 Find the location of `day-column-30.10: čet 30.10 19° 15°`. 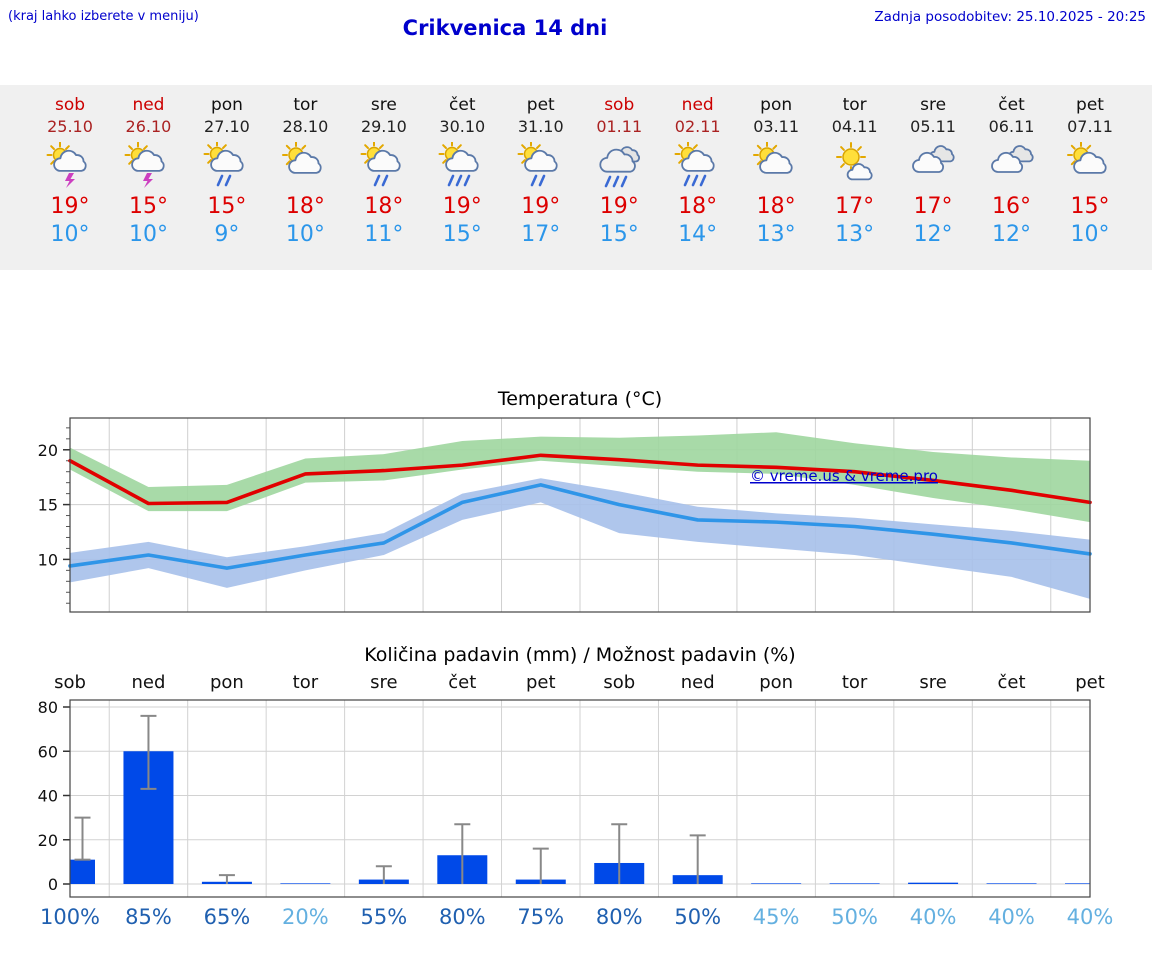

day-column-30.10: čet 30.10 19° 15° is located at coordinates (462, 171).